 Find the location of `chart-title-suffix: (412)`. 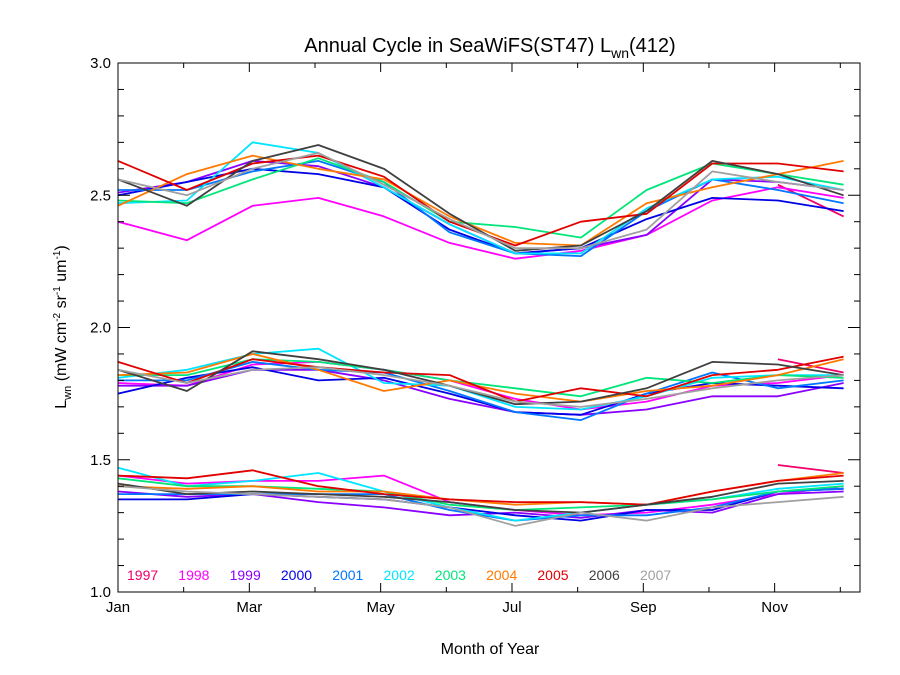

chart-title-suffix: (412) is located at coordinates (652, 46).